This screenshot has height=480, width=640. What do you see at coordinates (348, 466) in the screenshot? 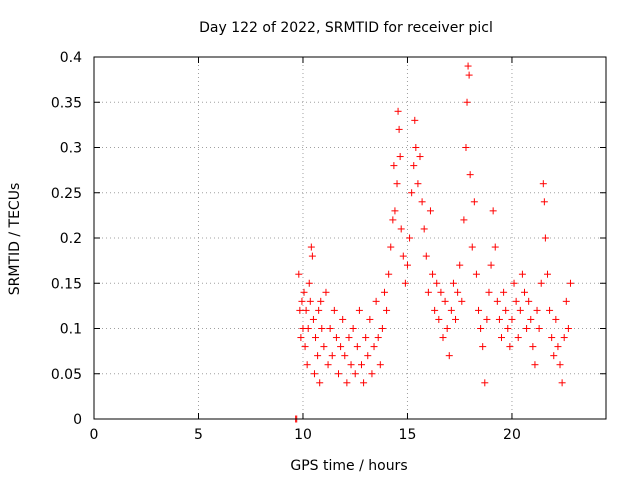
I see `x-axis-label: GPS time / hours` at bounding box center [348, 466].